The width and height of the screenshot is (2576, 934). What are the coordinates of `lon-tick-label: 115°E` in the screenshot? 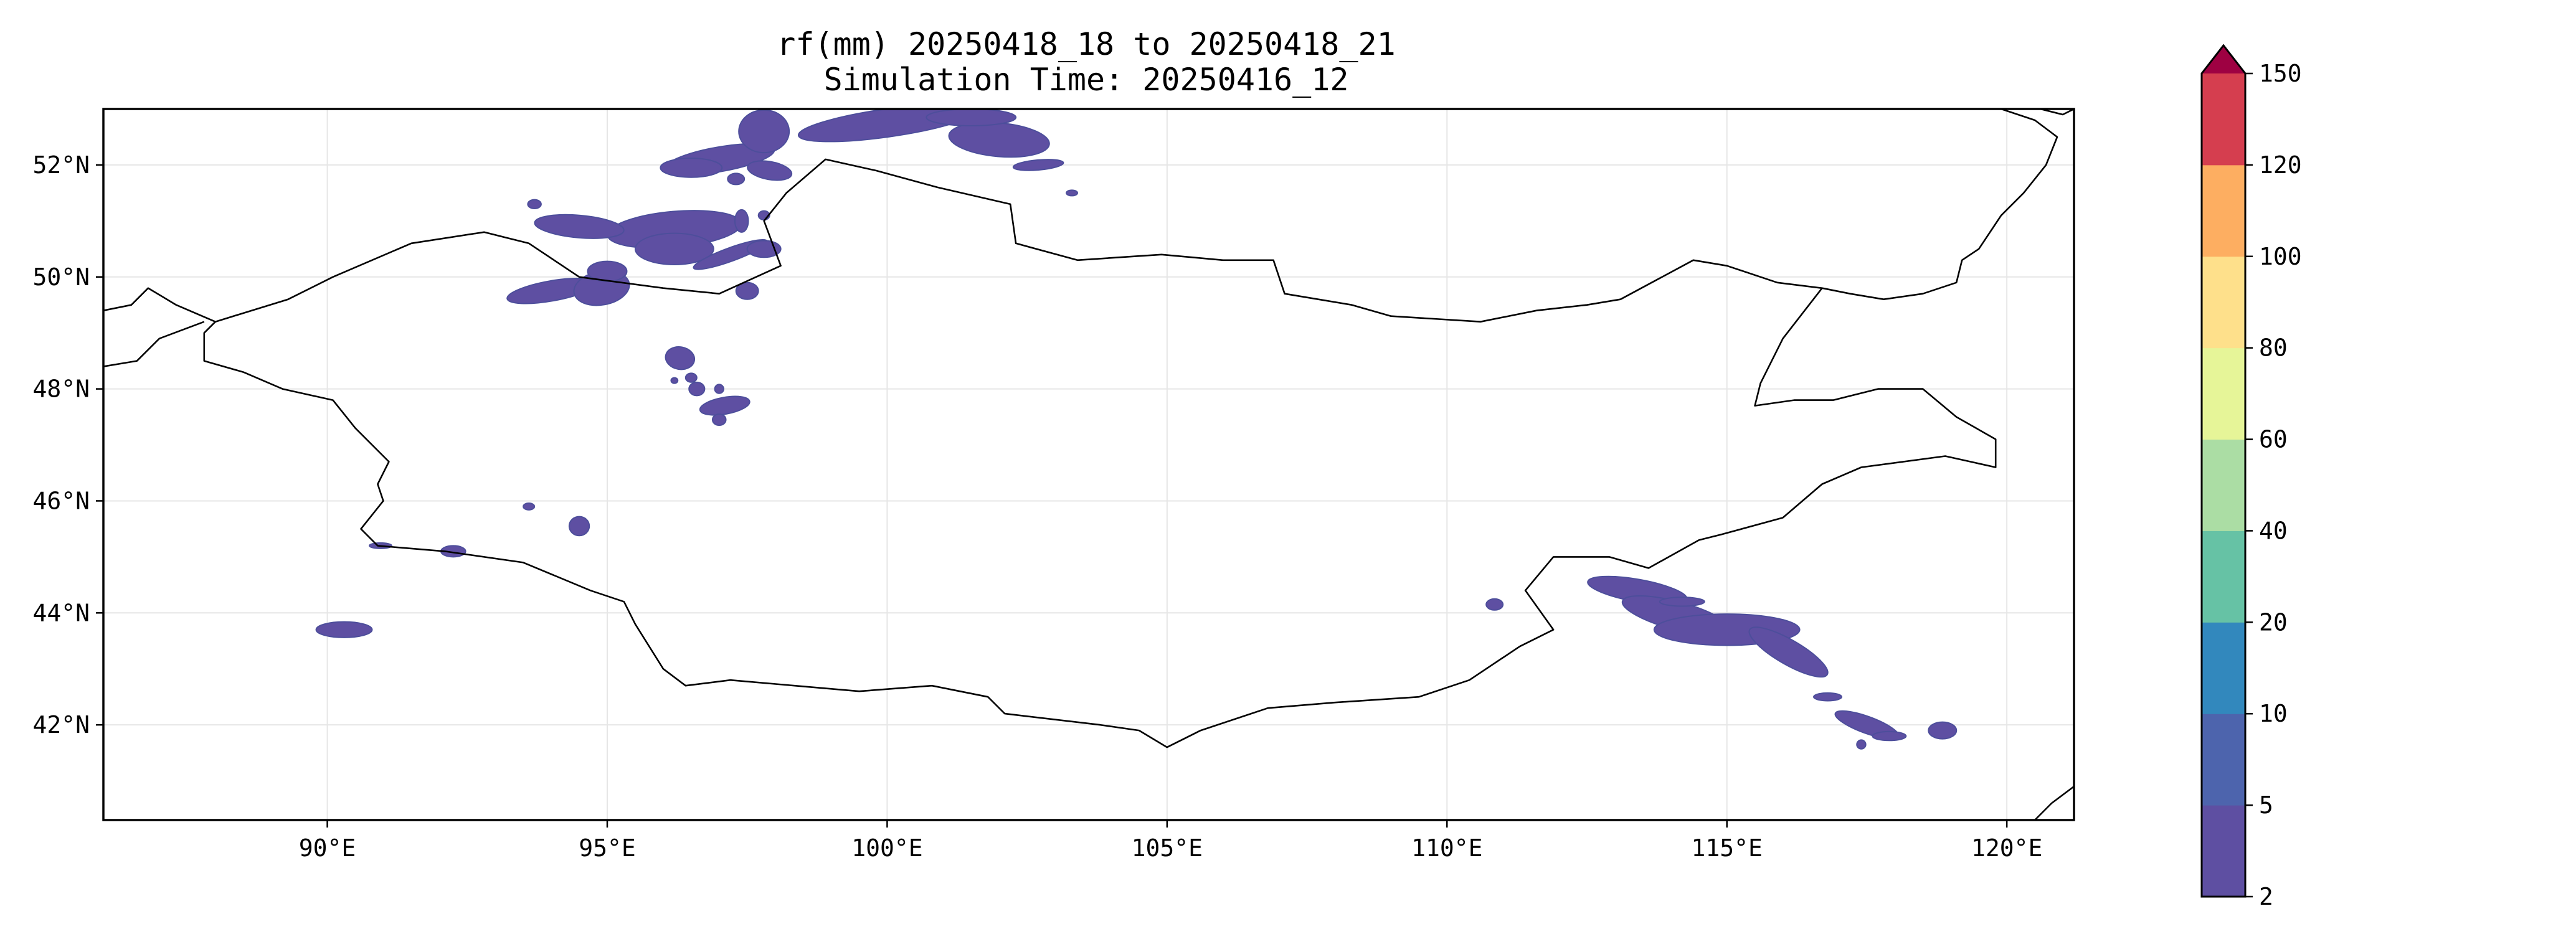 It's located at (1727, 848).